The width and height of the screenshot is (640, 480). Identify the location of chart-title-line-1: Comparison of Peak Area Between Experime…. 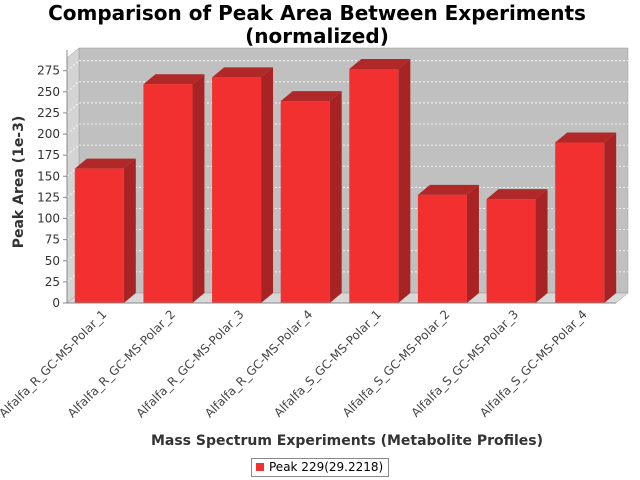
(317, 13).